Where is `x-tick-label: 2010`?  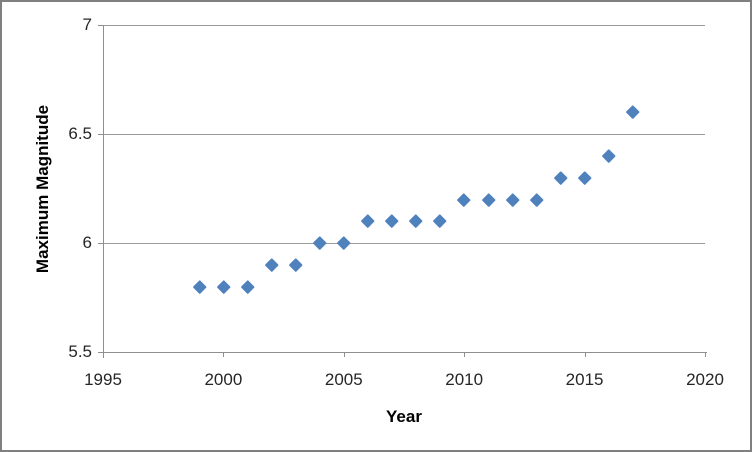 x-tick-label: 2010 is located at coordinates (464, 379).